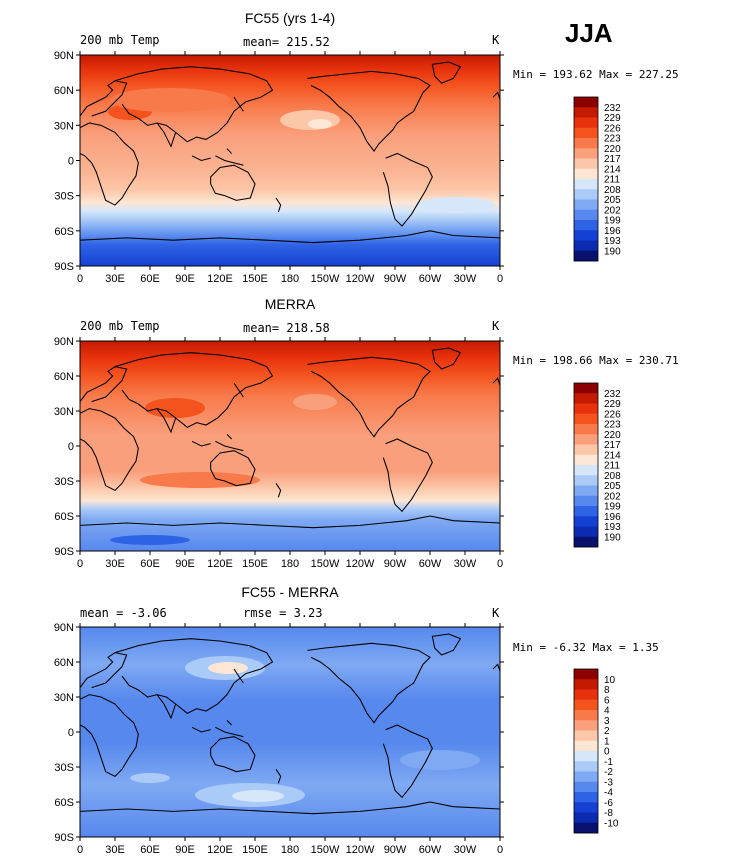 This screenshot has width=733, height=864. What do you see at coordinates (286, 42) in the screenshot?
I see `mean-label: mean= 215.52` at bounding box center [286, 42].